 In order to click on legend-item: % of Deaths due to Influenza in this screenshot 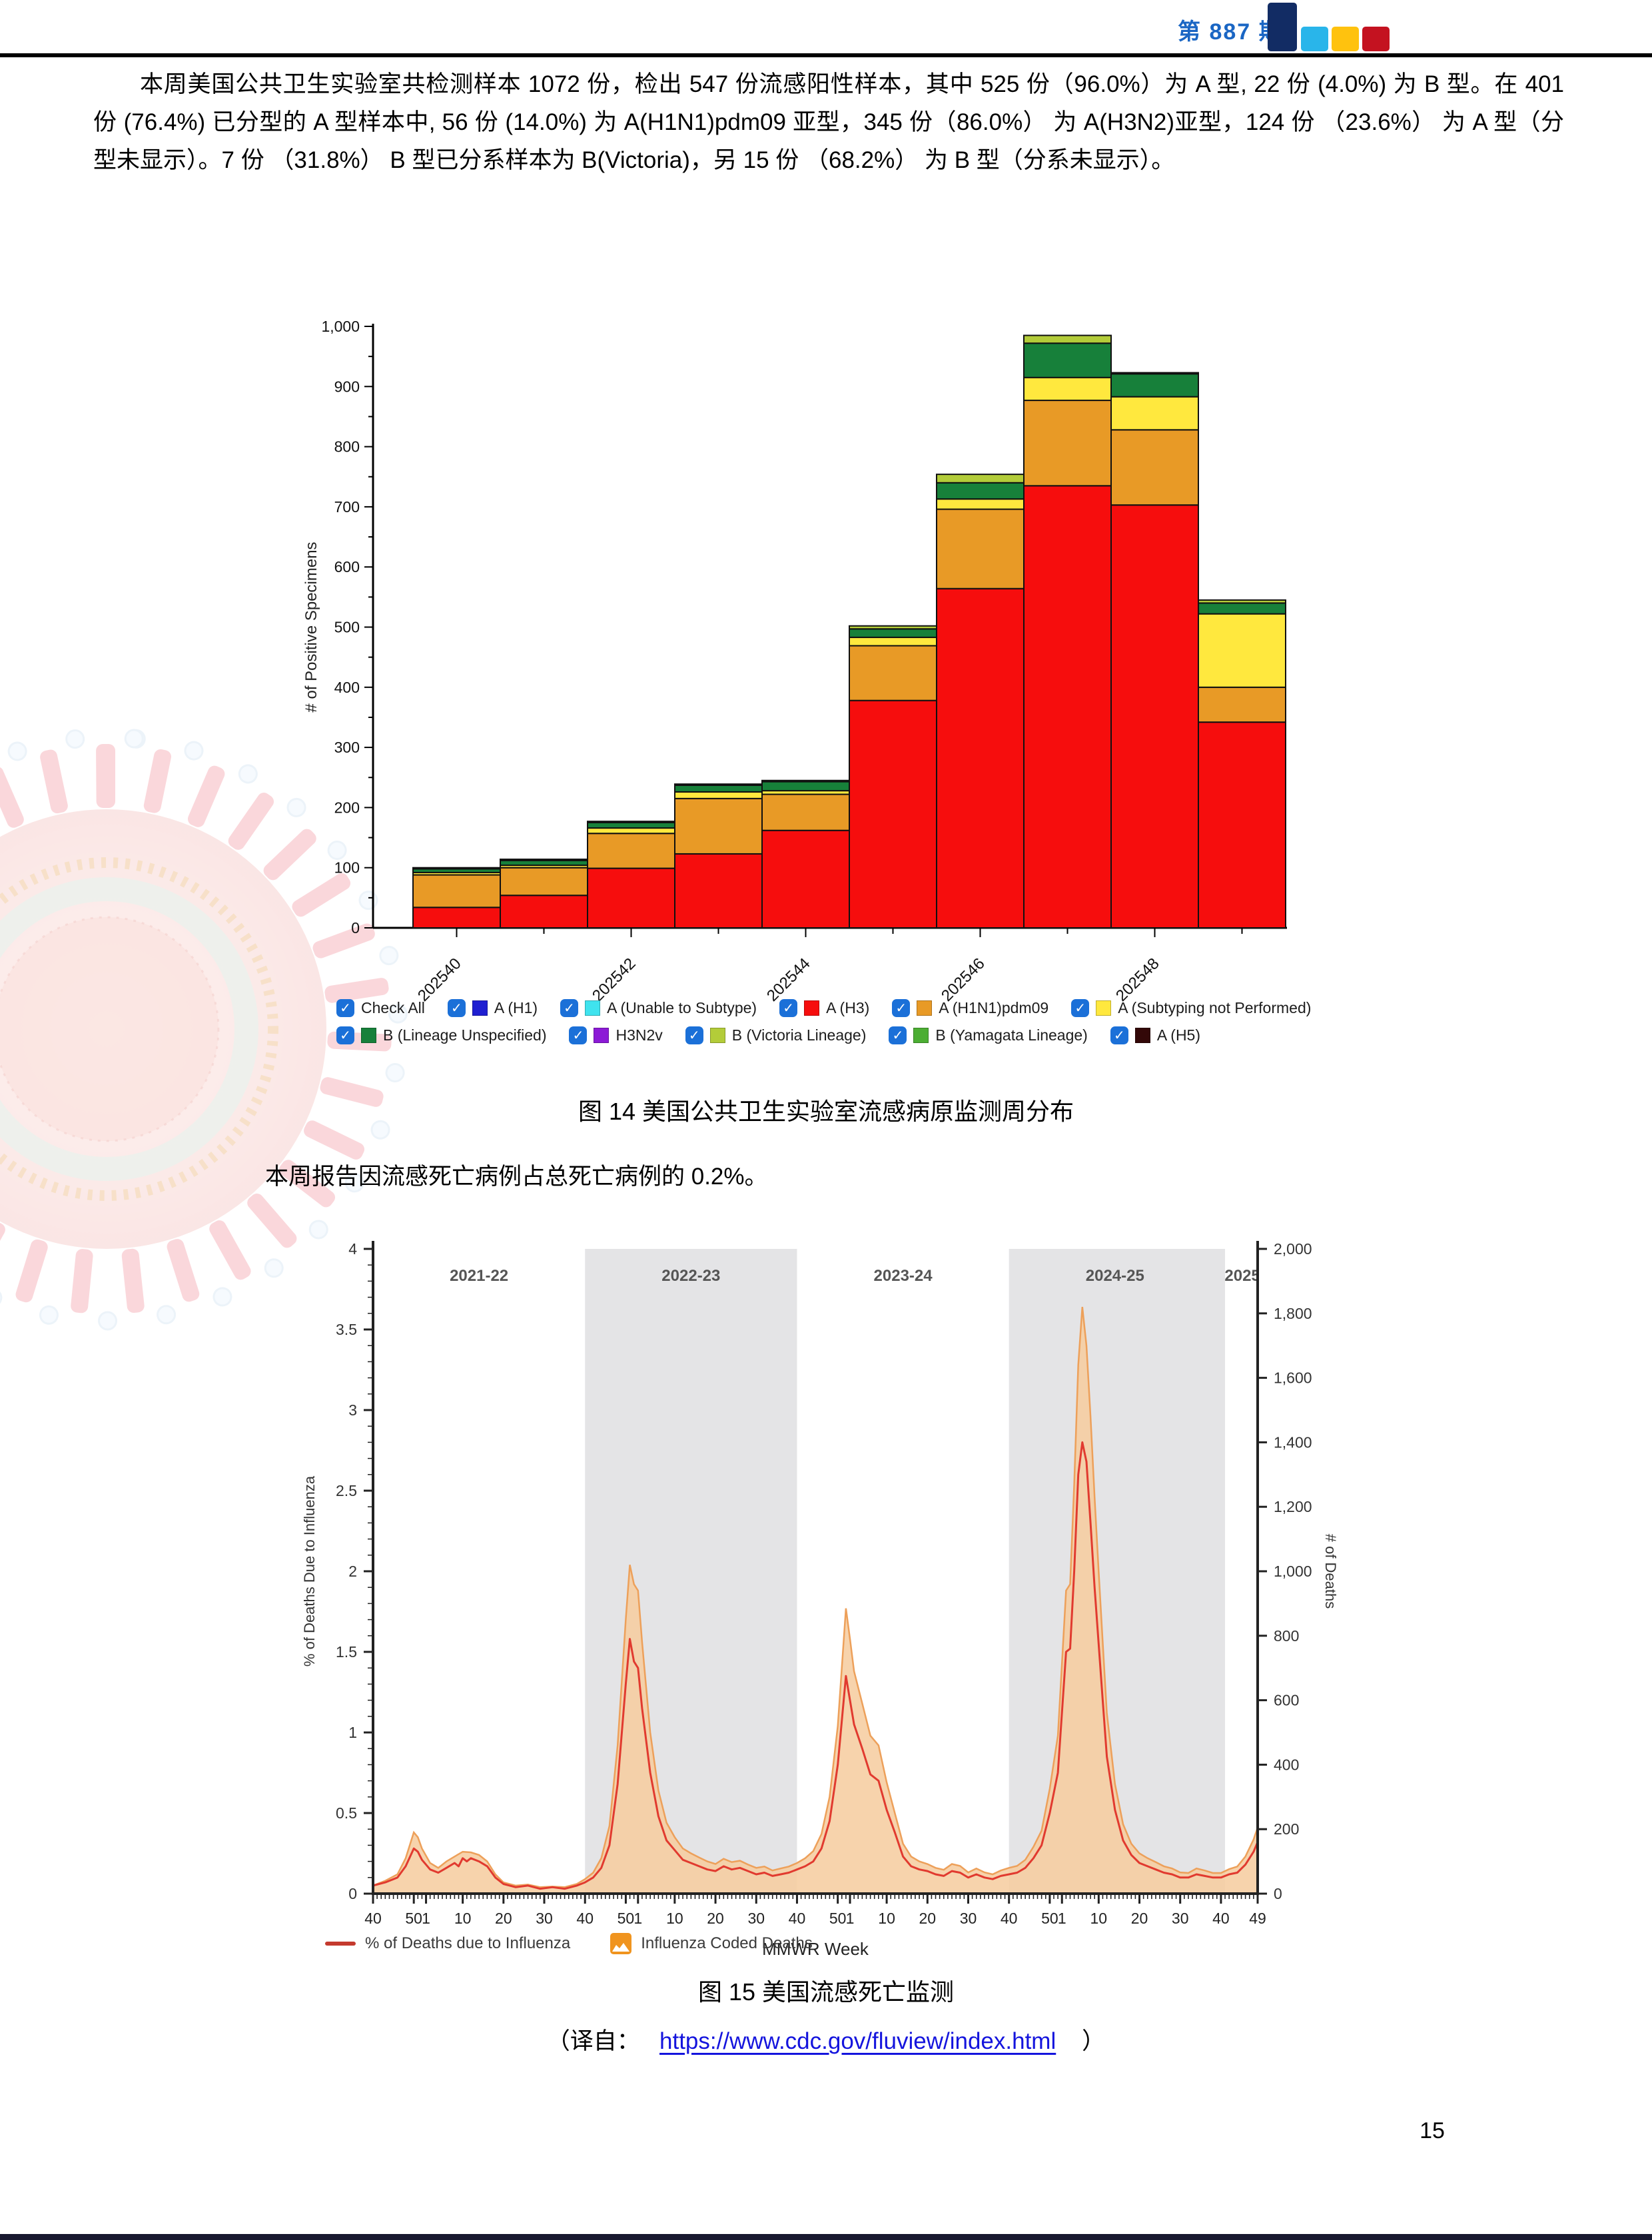, I will do `click(447, 1943)`.